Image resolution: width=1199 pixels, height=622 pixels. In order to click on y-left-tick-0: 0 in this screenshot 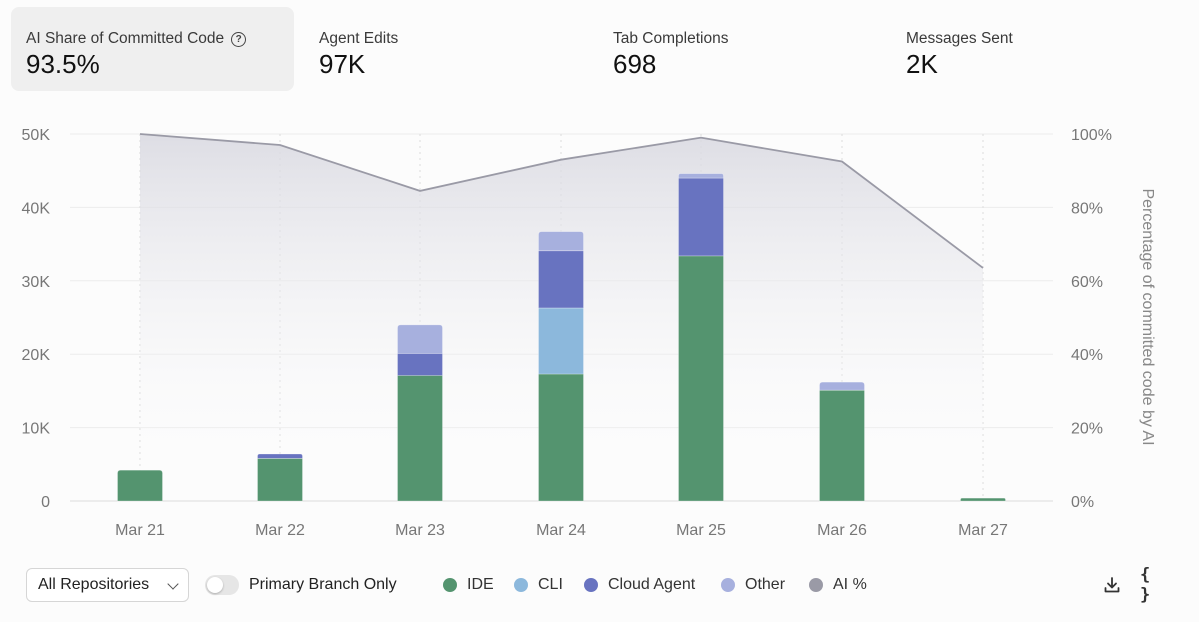, I will do `click(45, 502)`.